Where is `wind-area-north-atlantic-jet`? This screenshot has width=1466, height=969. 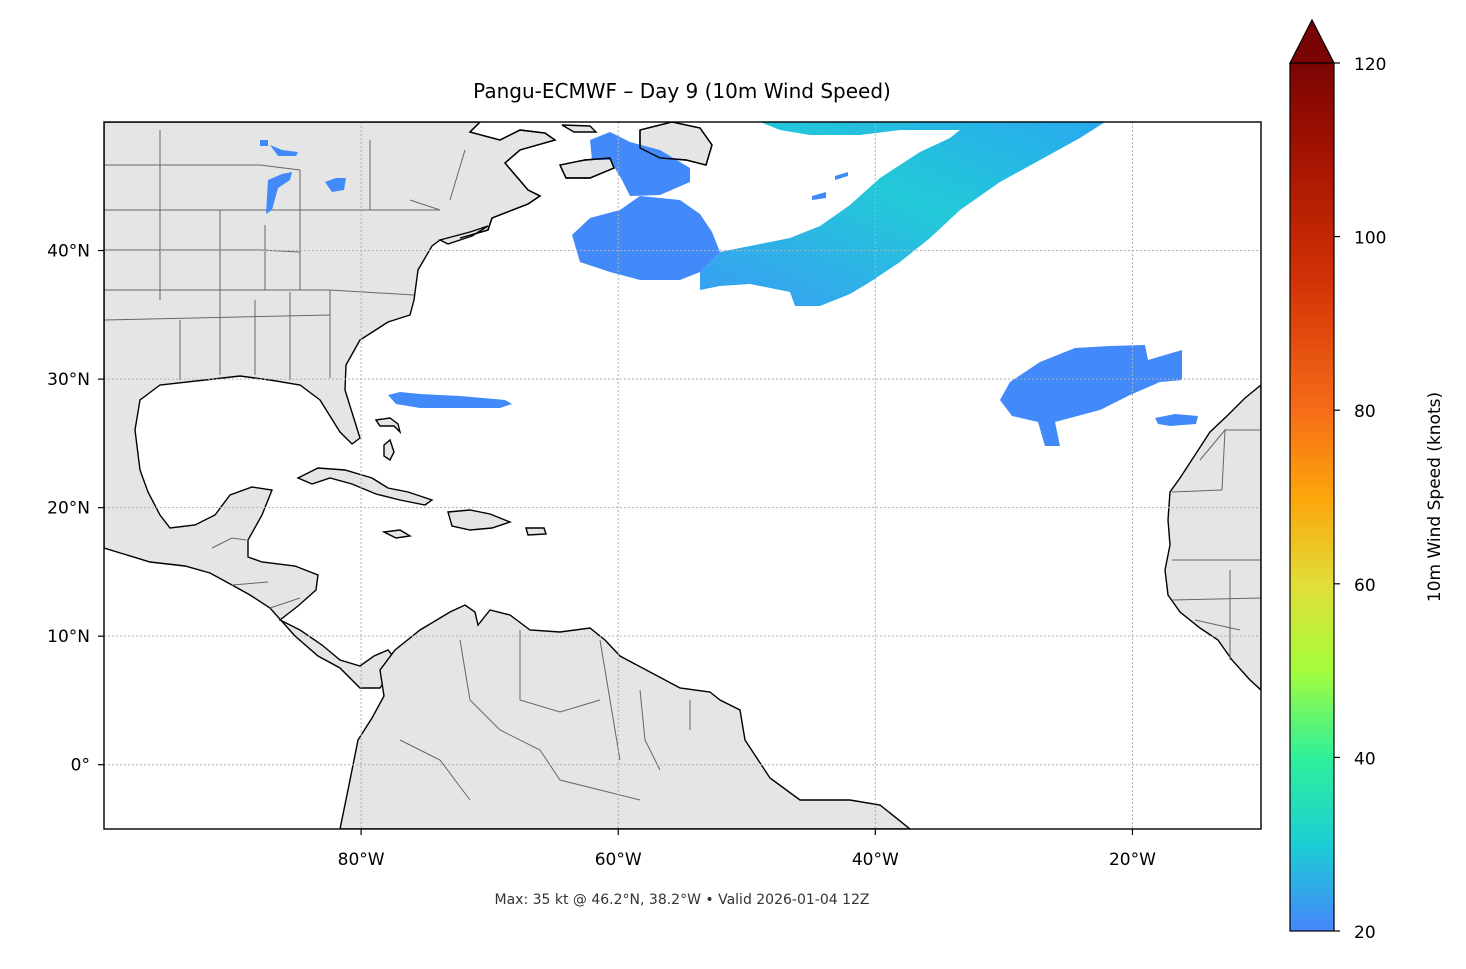
wind-area-north-atlantic-jet is located at coordinates (902, 214).